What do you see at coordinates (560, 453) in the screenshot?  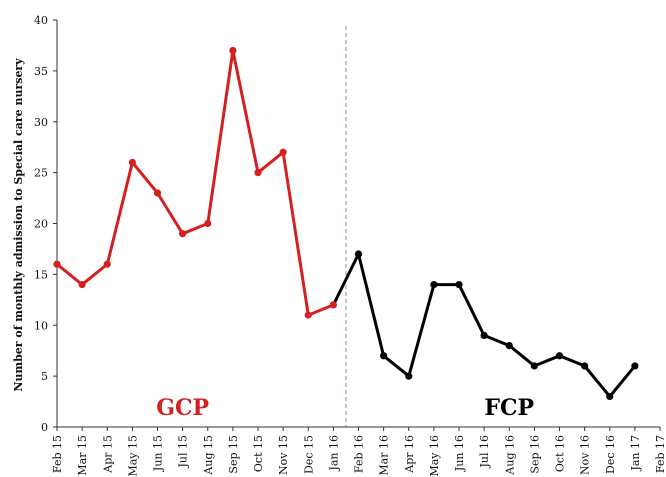 I see `x-tick-label: Oct 16` at bounding box center [560, 453].